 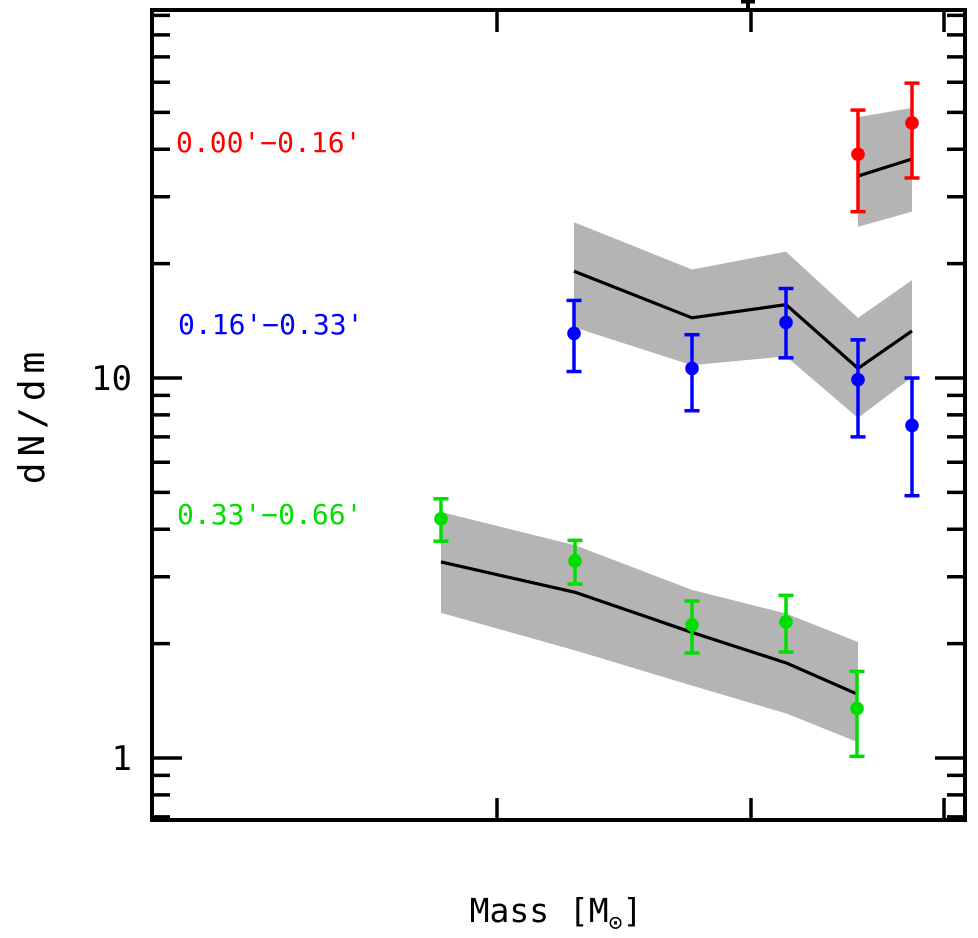 I want to click on x-axis-label: Mass [M⊙], so click(x=556, y=913).